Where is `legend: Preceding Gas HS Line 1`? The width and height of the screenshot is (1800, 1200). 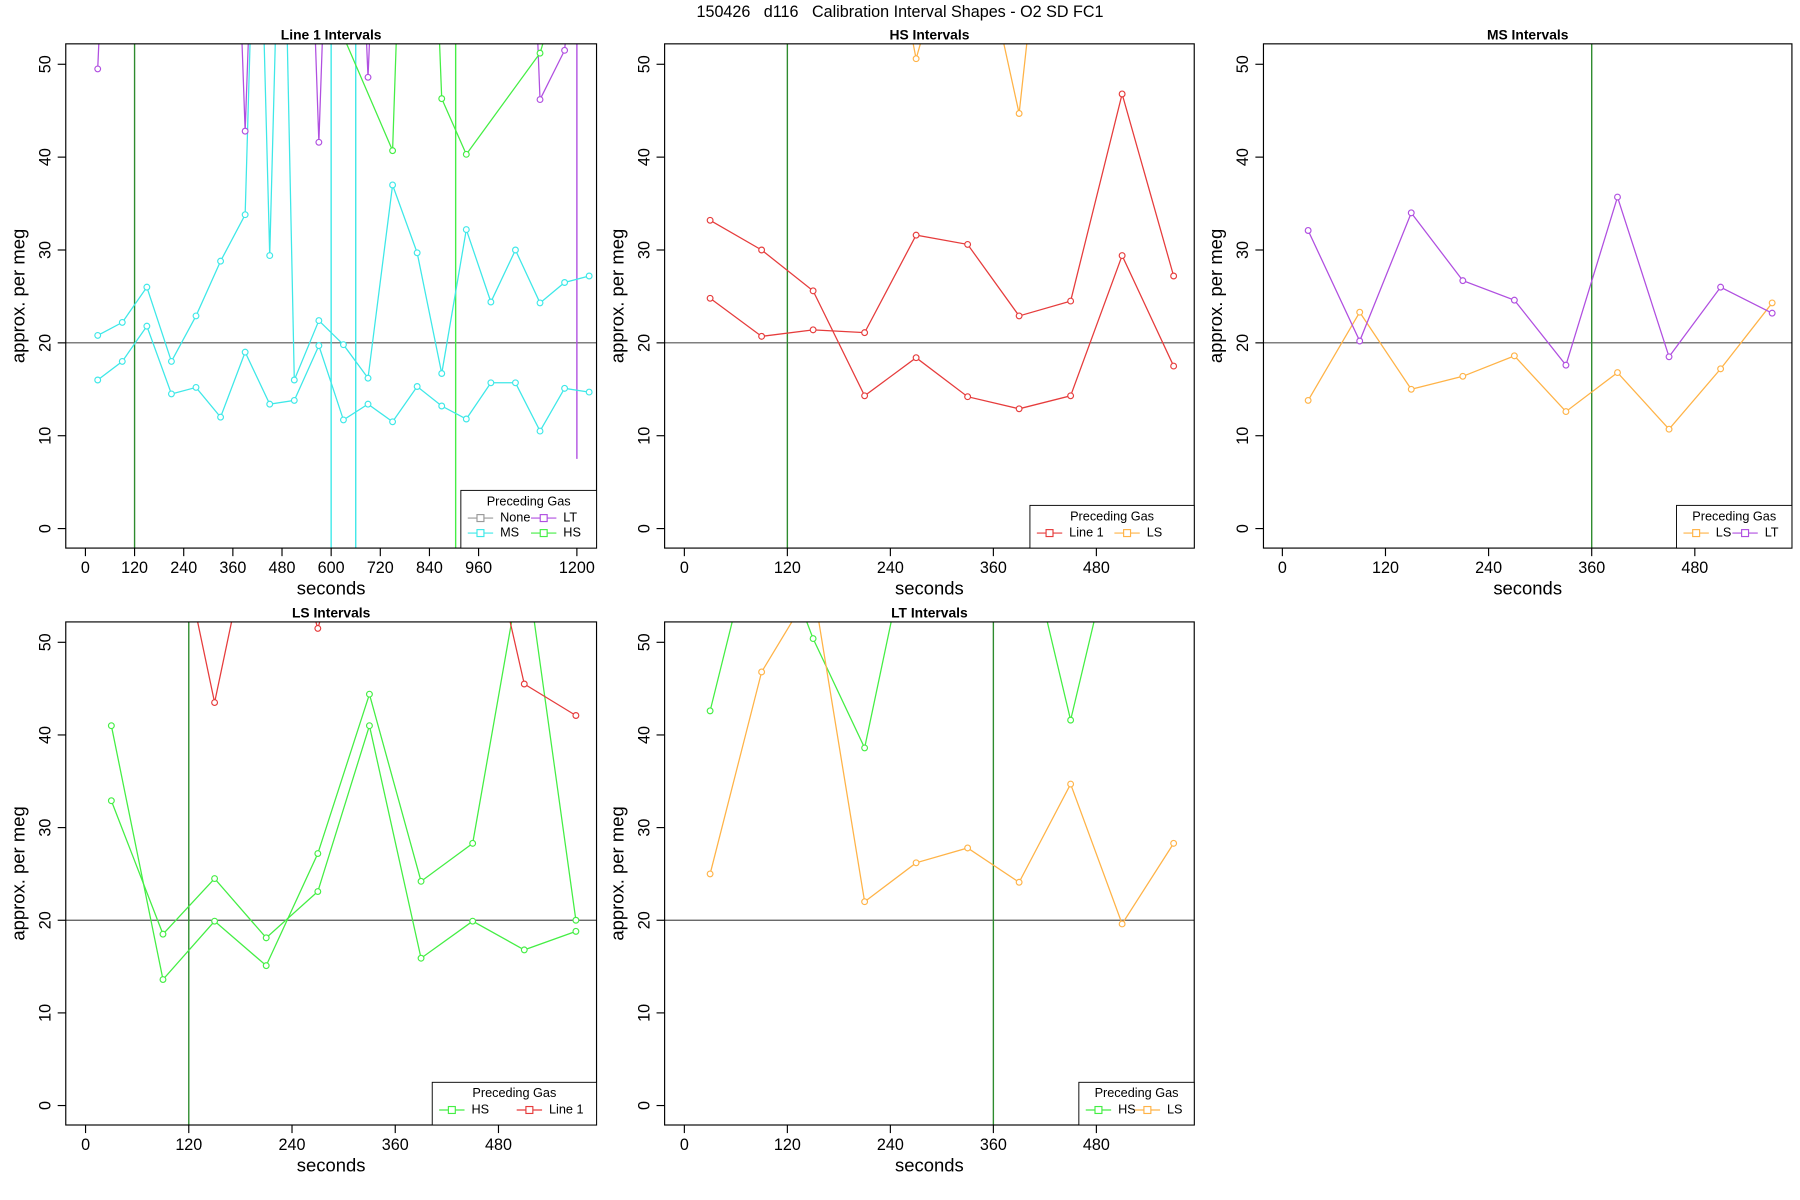 legend: Preceding Gas HS Line 1 is located at coordinates (514, 1103).